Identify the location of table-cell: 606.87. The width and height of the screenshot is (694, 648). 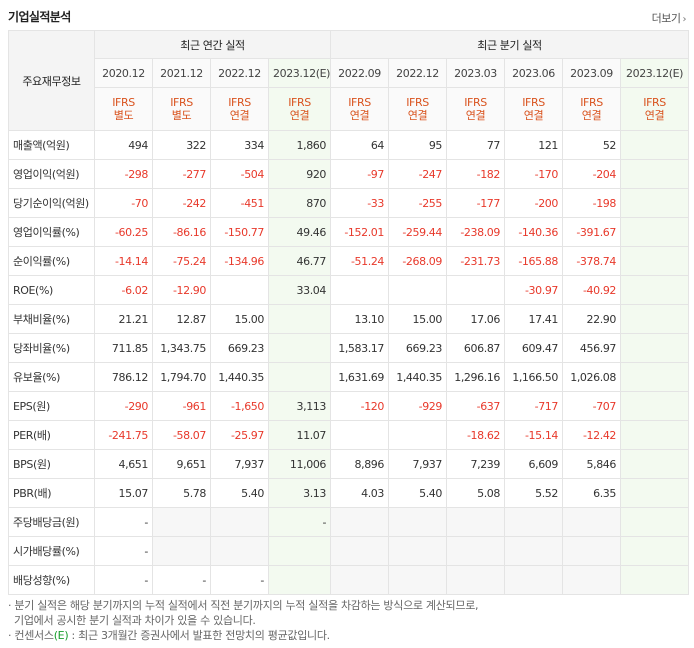
(476, 348).